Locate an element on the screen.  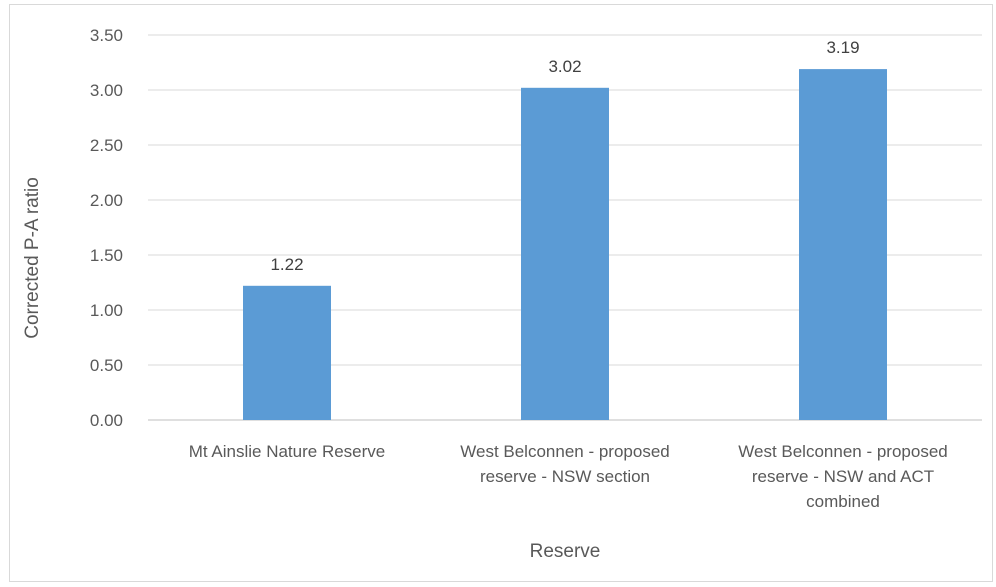
data-label: 1.22 is located at coordinates (286, 264).